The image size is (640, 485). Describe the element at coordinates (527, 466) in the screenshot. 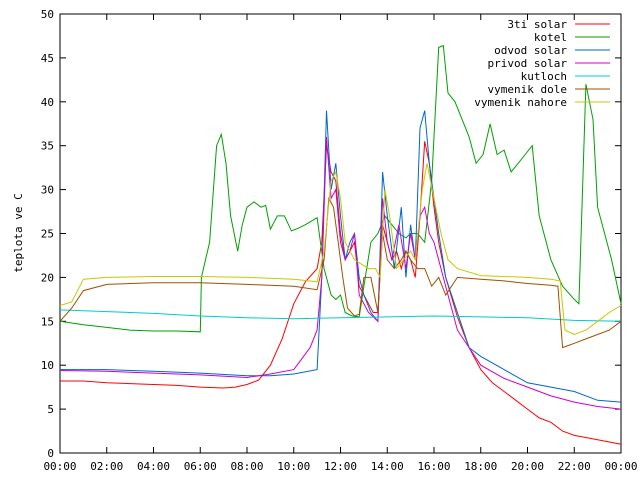

I see `x-tick-label: 20:00` at that location.